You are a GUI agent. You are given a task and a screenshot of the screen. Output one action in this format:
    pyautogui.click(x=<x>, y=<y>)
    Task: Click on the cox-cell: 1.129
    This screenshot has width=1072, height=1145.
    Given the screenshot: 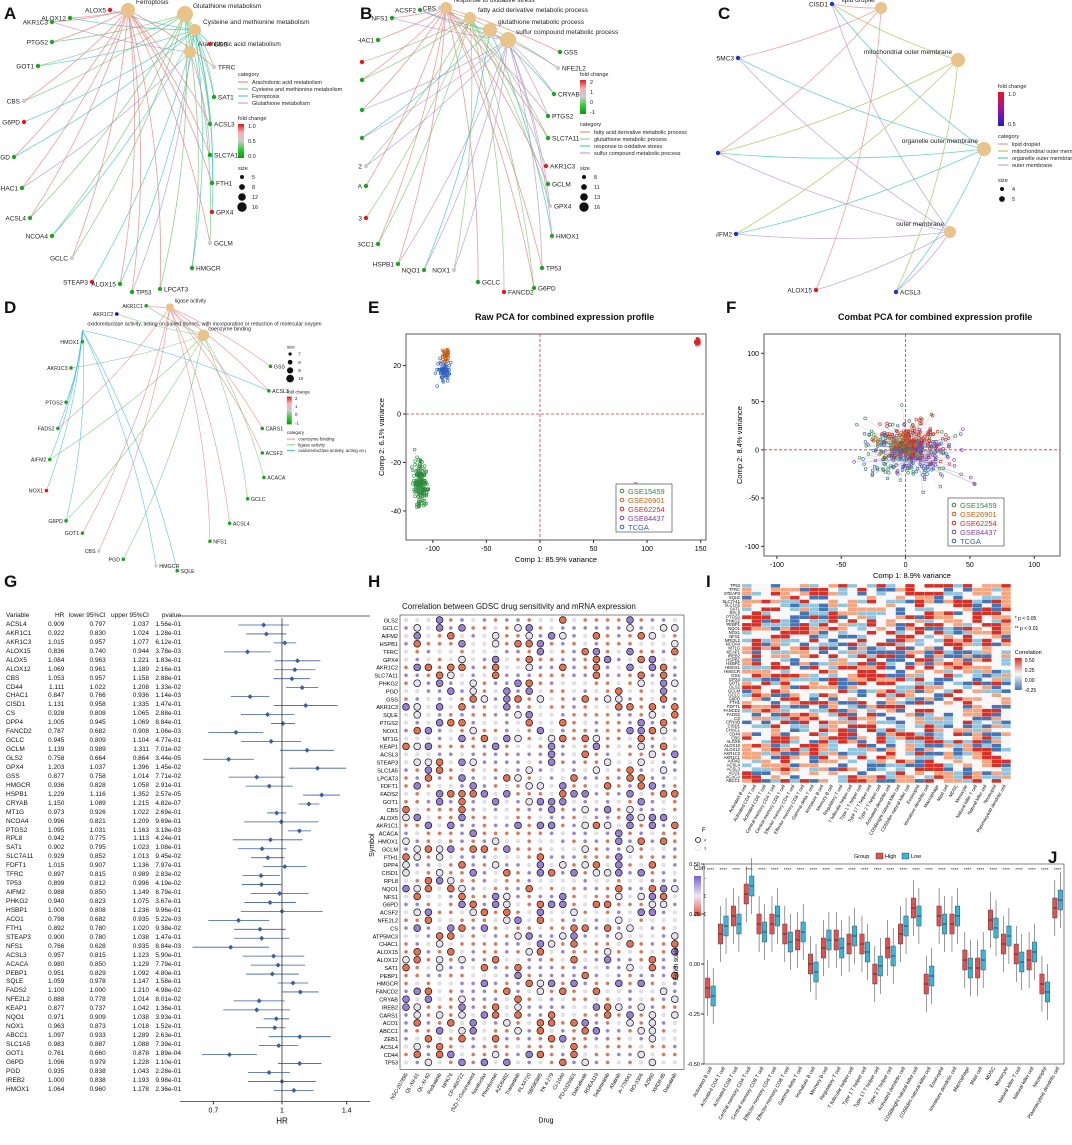 What is the action you would take?
    pyautogui.click(x=140, y=964)
    